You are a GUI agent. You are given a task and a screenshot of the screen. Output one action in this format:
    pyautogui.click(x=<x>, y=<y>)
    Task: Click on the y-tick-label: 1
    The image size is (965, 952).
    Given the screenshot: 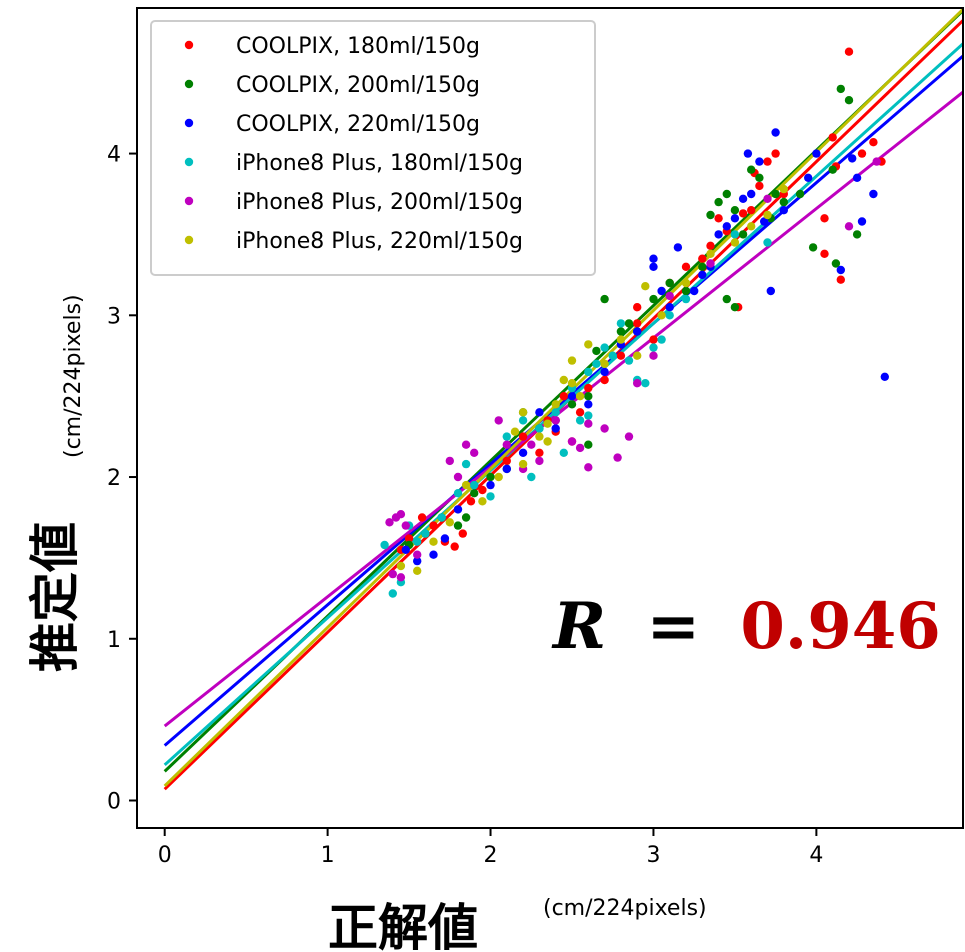 What is the action you would take?
    pyautogui.click(x=114, y=640)
    